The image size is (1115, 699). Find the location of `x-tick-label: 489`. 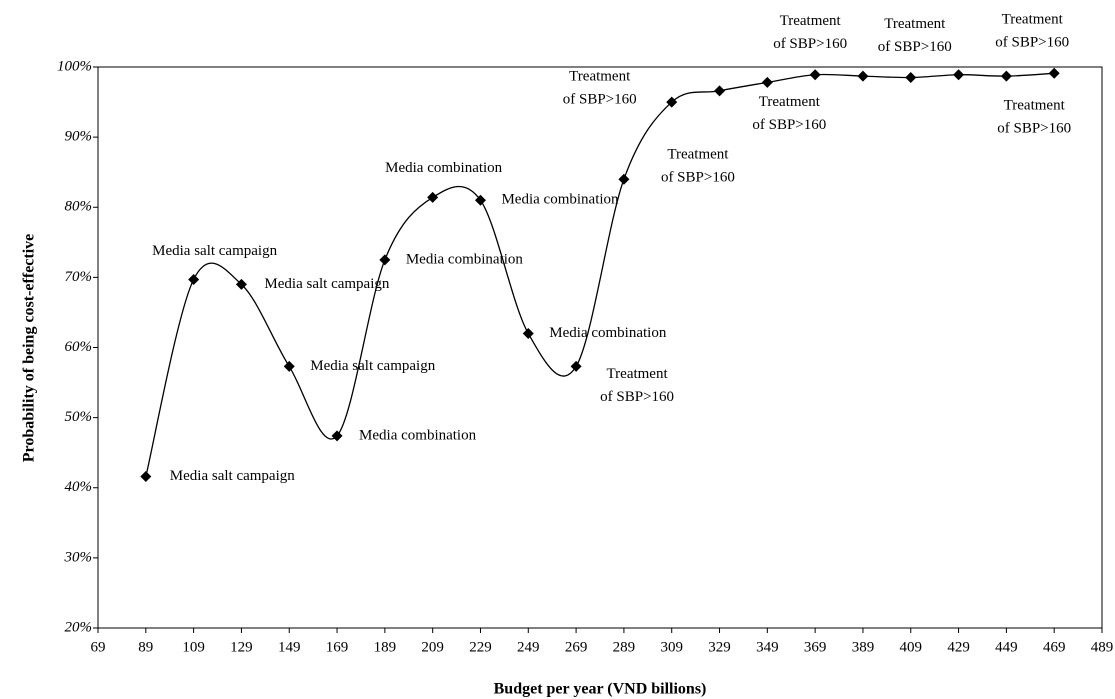

x-tick-label: 489 is located at coordinates (1102, 647).